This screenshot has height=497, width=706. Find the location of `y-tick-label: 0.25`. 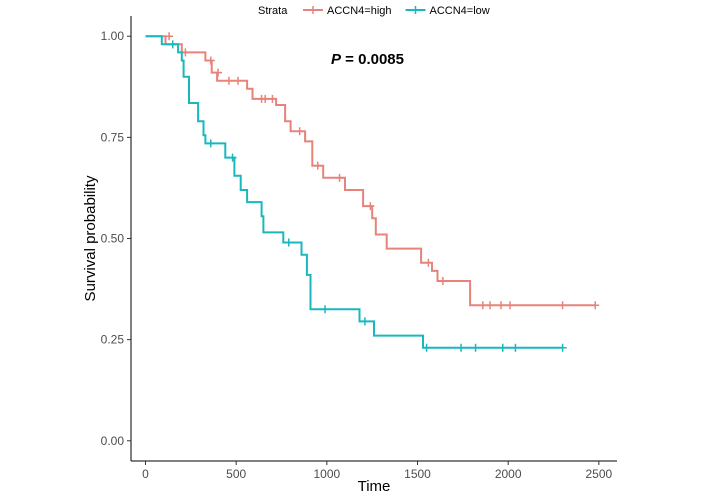

y-tick-label: 0.25 is located at coordinates (113, 340).